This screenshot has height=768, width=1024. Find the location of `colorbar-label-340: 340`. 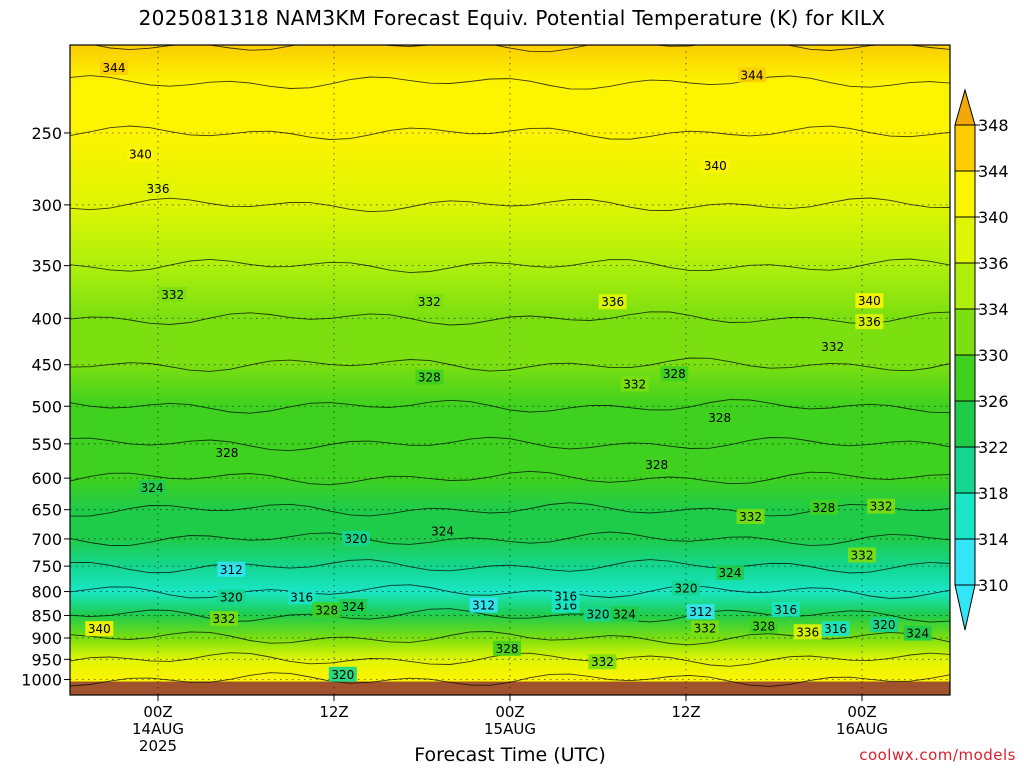

colorbar-label-340: 340 is located at coordinates (993, 217).